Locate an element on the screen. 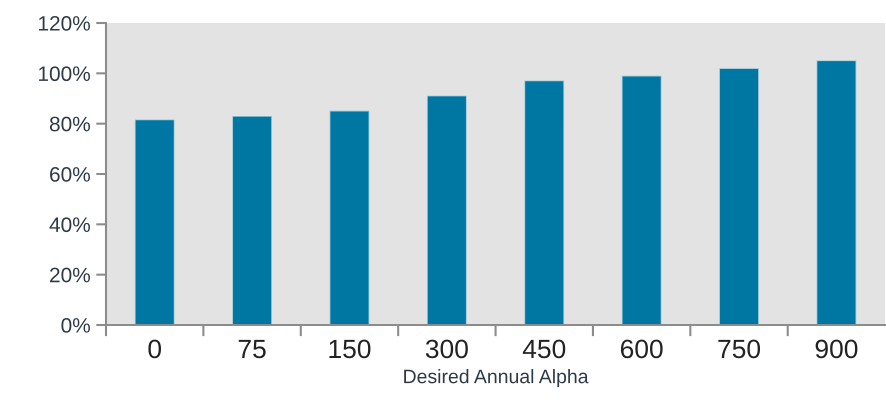 The height and width of the screenshot is (416, 886). y-tick-label: 60% is located at coordinates (70, 174).